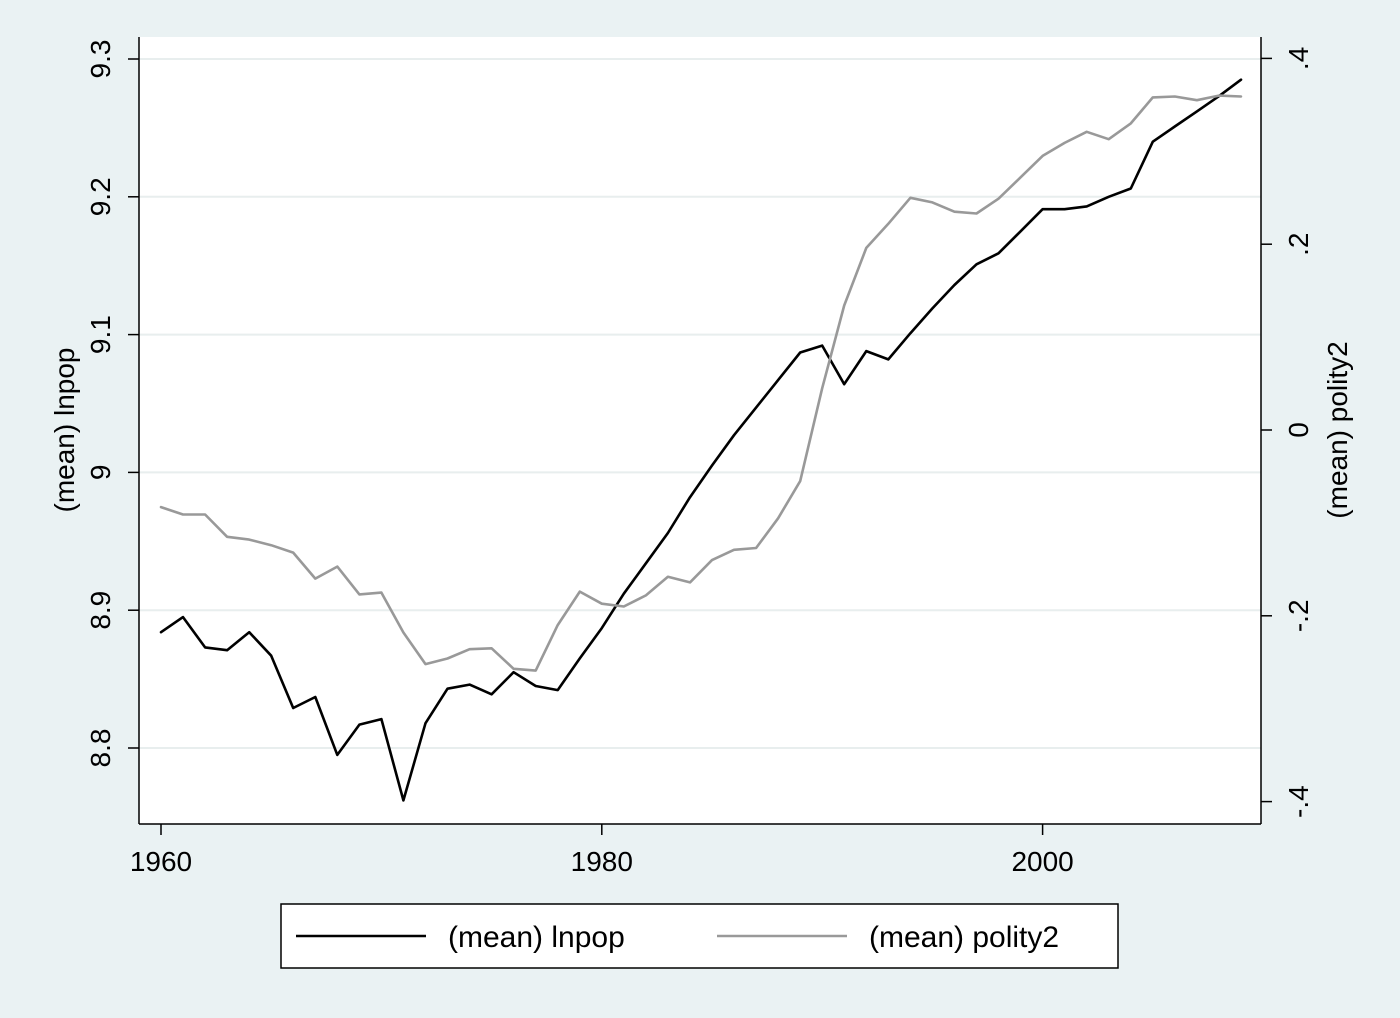 The height and width of the screenshot is (1018, 1400). Describe the element at coordinates (1298, 801) in the screenshot. I see `y-right-tick-label-0: -.4` at that location.